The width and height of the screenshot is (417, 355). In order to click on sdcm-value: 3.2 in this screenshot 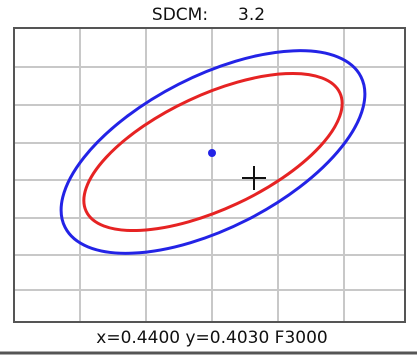, I will do `click(251, 15)`.